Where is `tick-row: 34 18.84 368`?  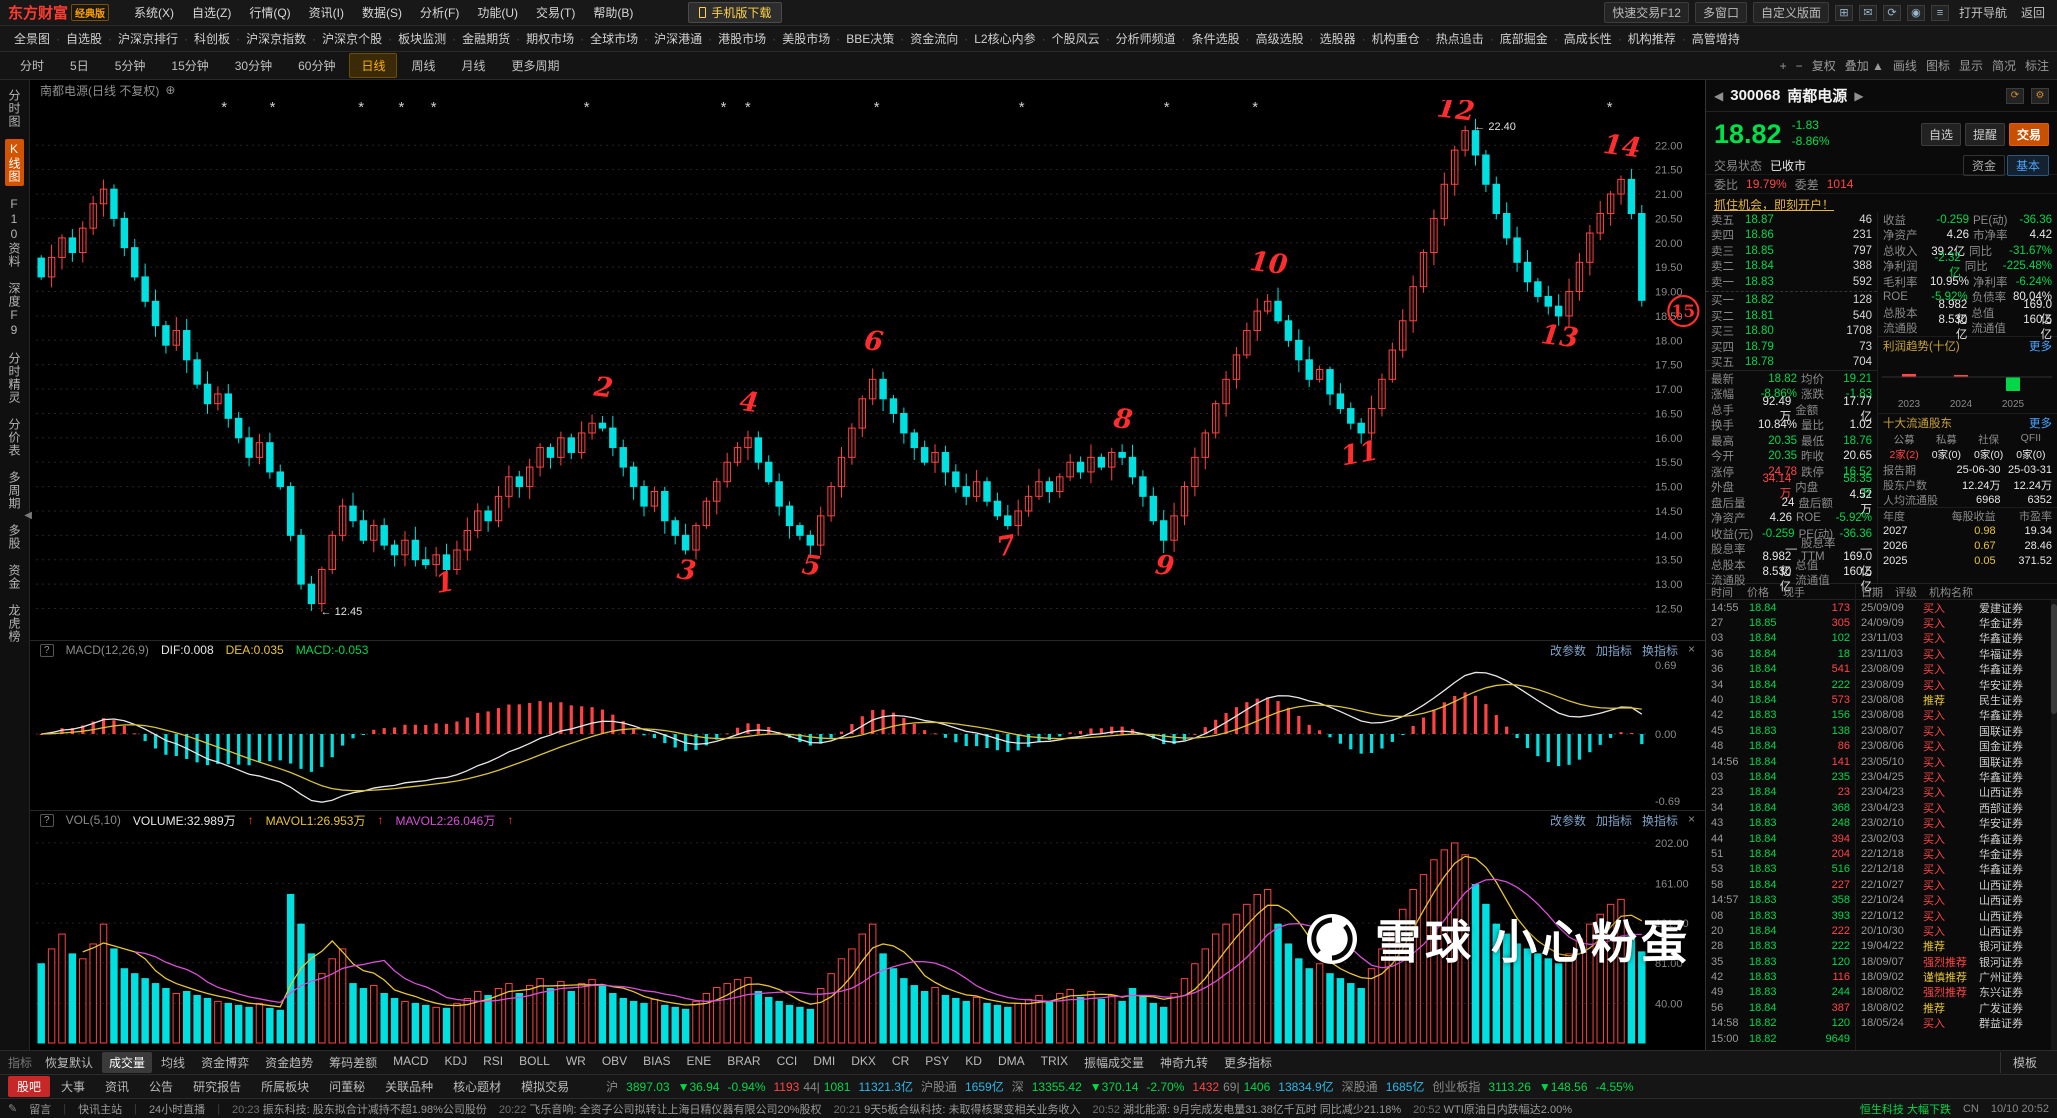
tick-row: 34 18.84 368 is located at coordinates (1780, 807).